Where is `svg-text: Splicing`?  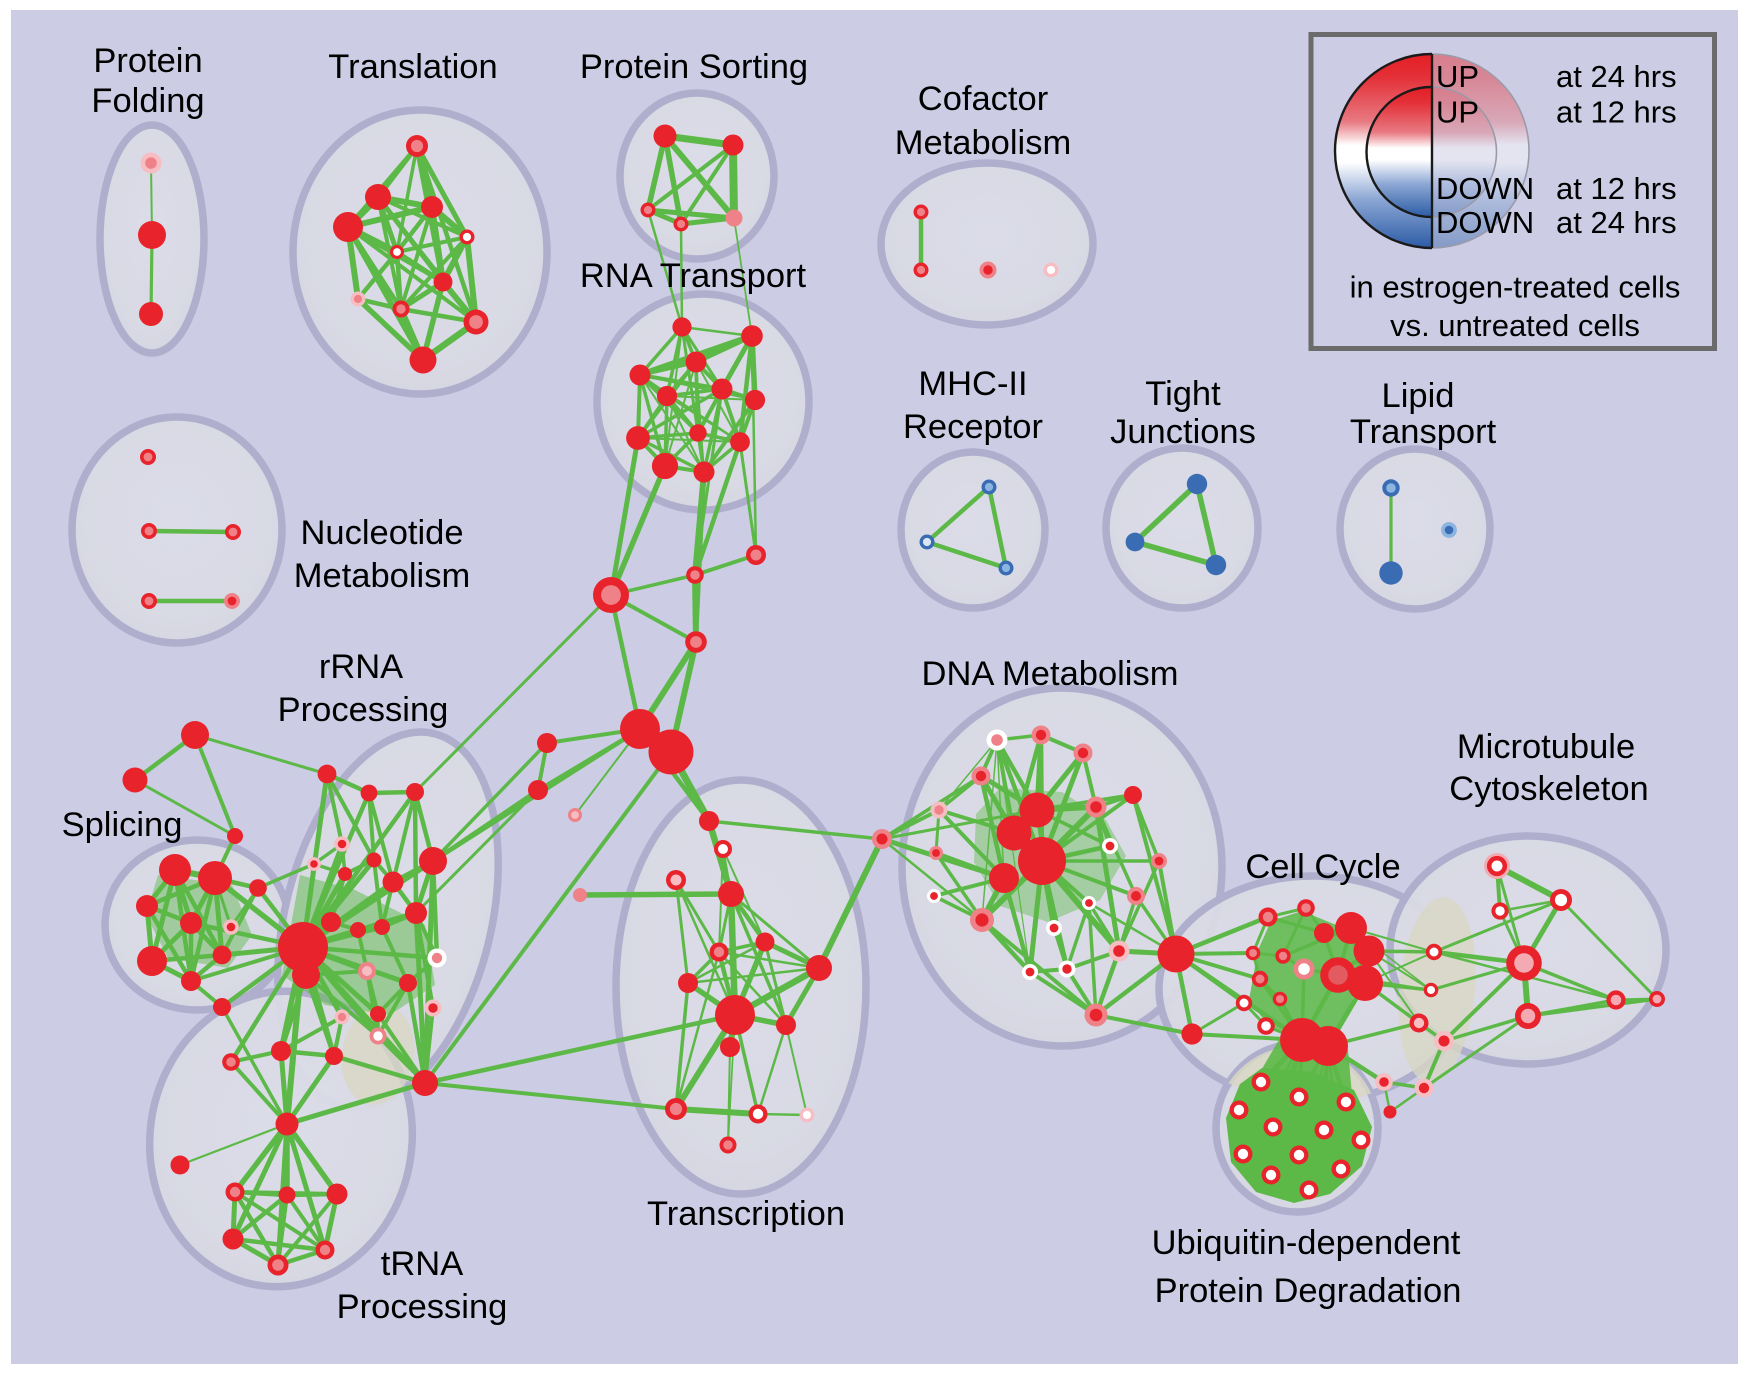
svg-text: Splicing is located at coordinates (122, 825).